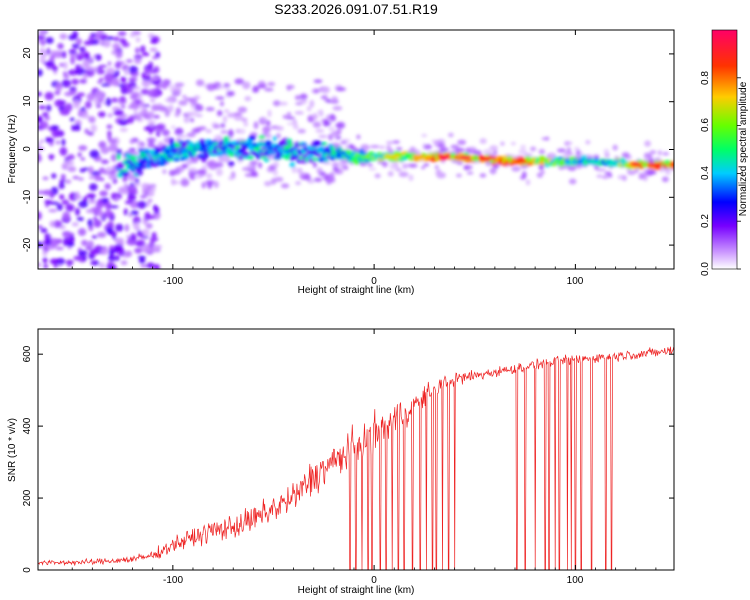  I want to click on top-y-tick-label: -10, so click(27, 196).